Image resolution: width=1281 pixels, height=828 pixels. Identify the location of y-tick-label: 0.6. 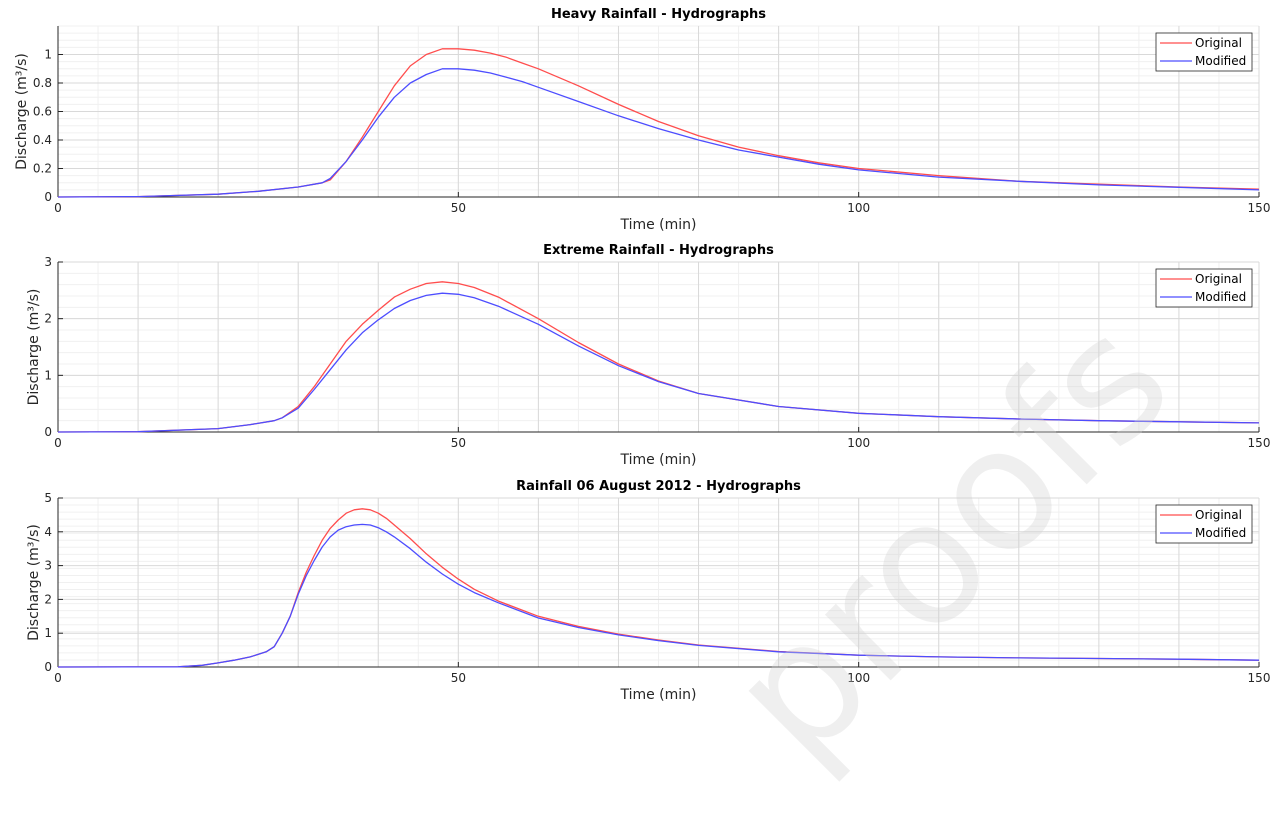
(42, 112).